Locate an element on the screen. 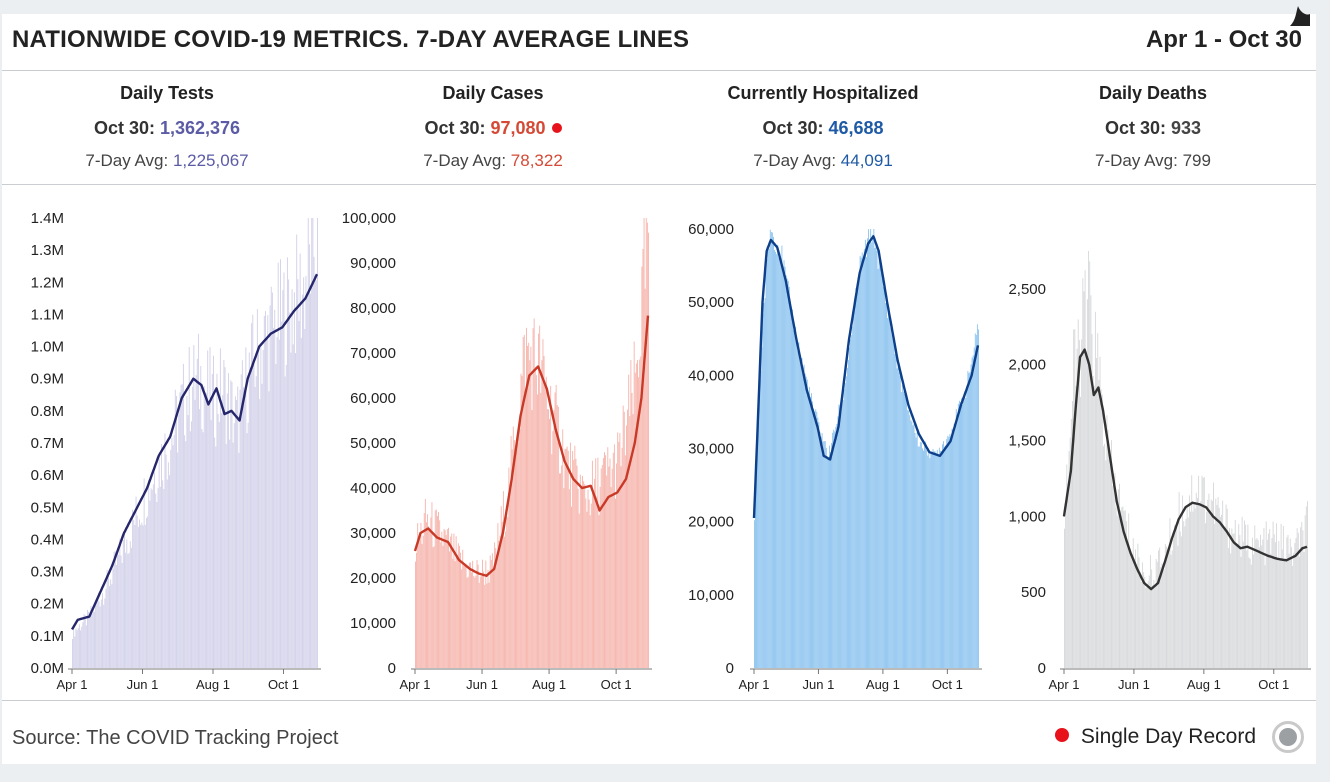  y-tick-label: 0 is located at coordinates (730, 668).